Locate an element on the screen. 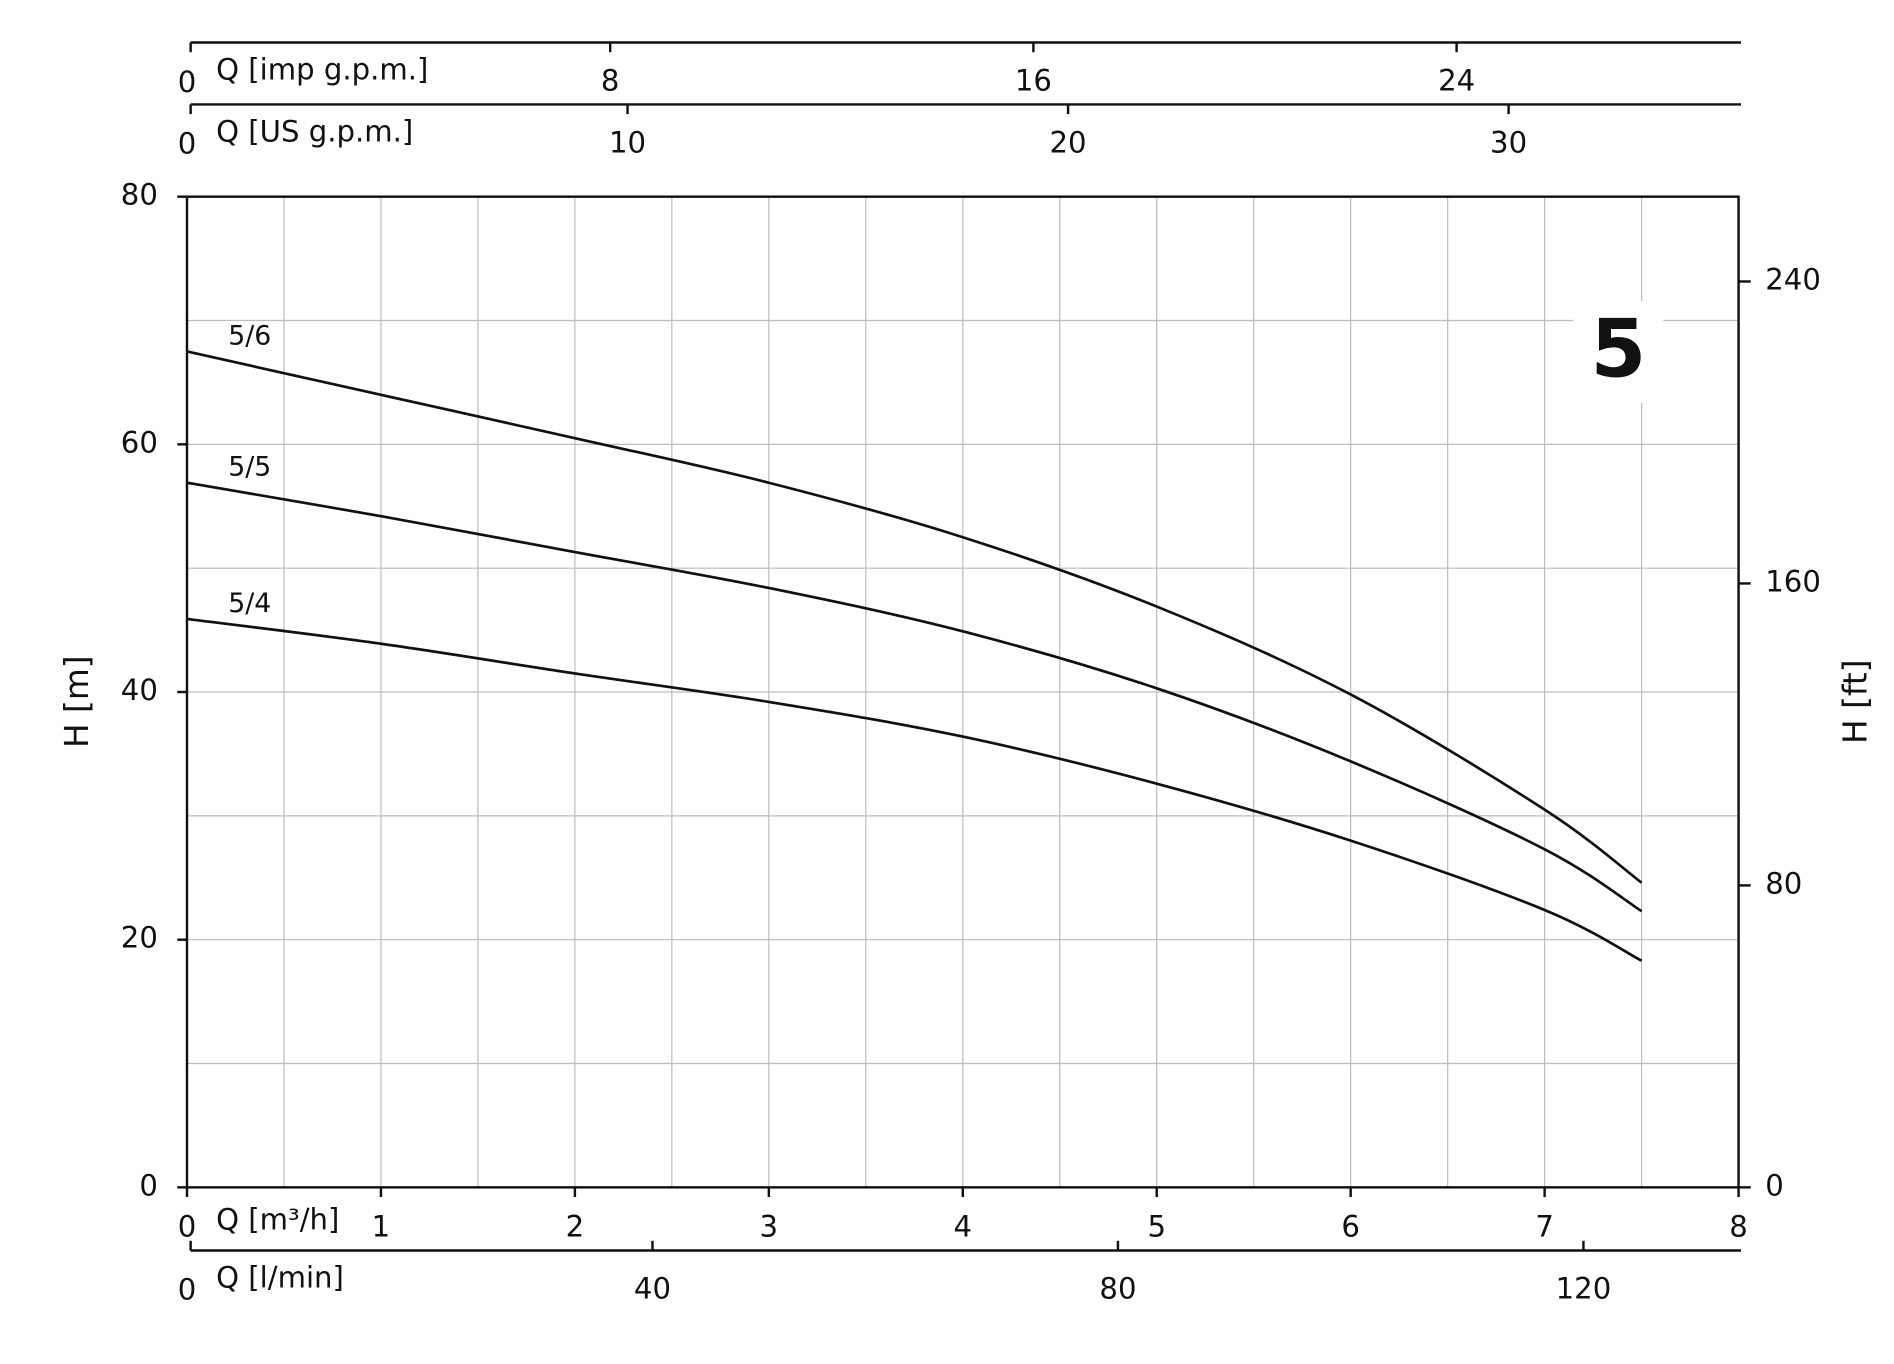 This screenshot has width=1894, height=1364. annotation-bg is located at coordinates (1618, 352).